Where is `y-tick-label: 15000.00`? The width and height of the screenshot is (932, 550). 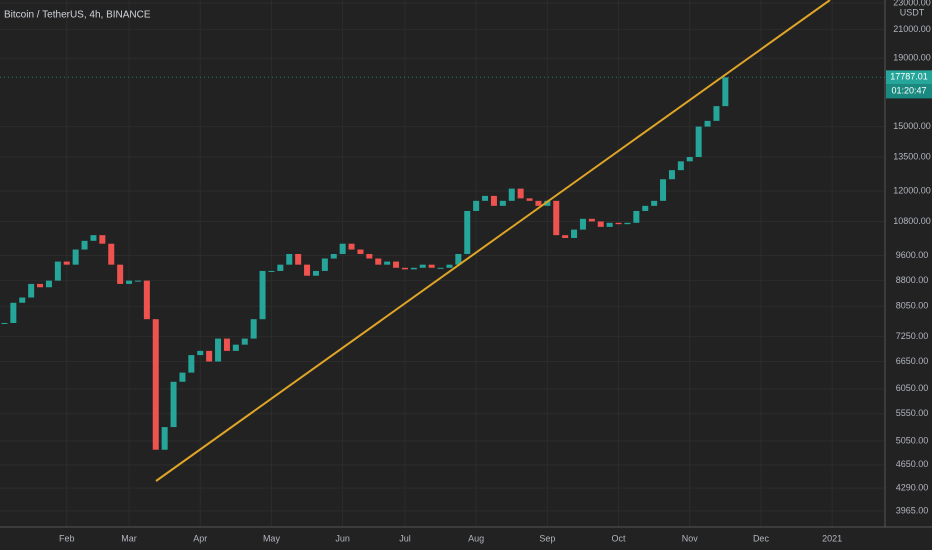
y-tick-label: 15000.00 is located at coordinates (912, 126).